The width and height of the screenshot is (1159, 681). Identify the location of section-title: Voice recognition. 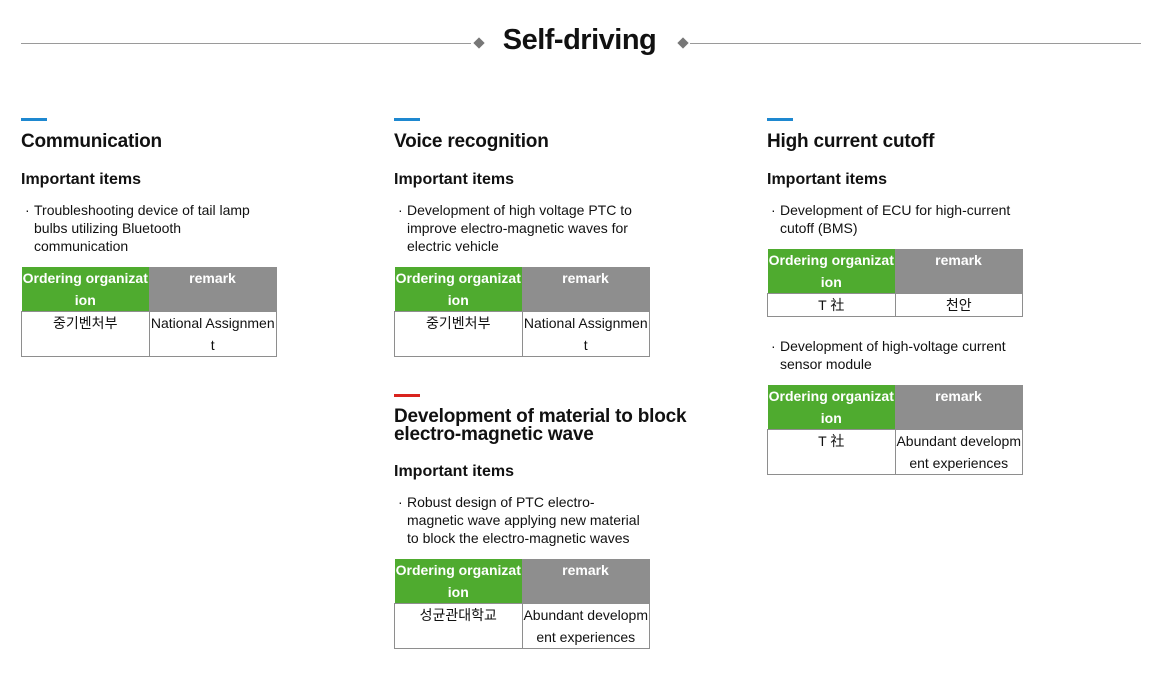
(471, 141).